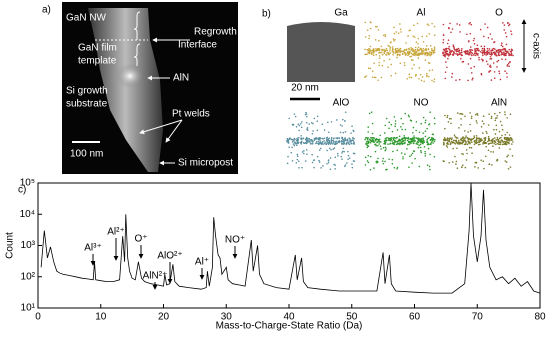 This screenshot has width=550, height=337. Describe the element at coordinates (97, 48) in the screenshot. I see `annotation: GaN film` at that location.